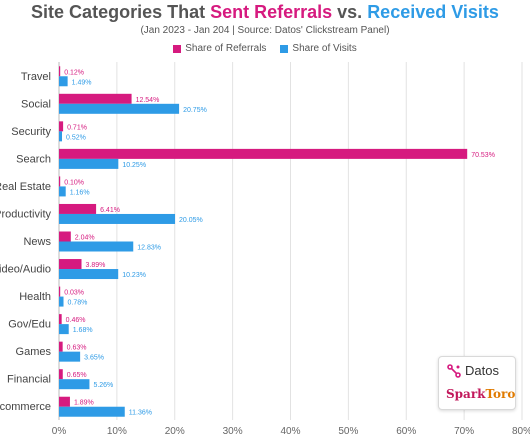  I want to click on logo-box: Datos SparkToro, so click(477, 383).